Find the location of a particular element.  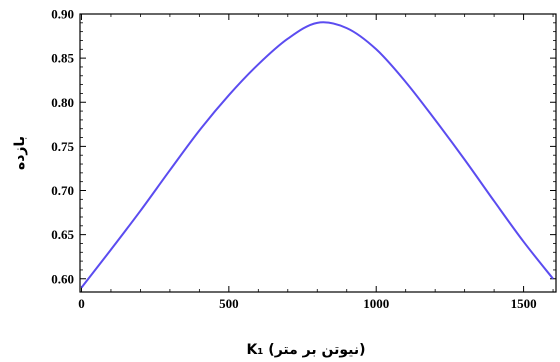

y-tick-label: 0.75 is located at coordinates (62, 146).